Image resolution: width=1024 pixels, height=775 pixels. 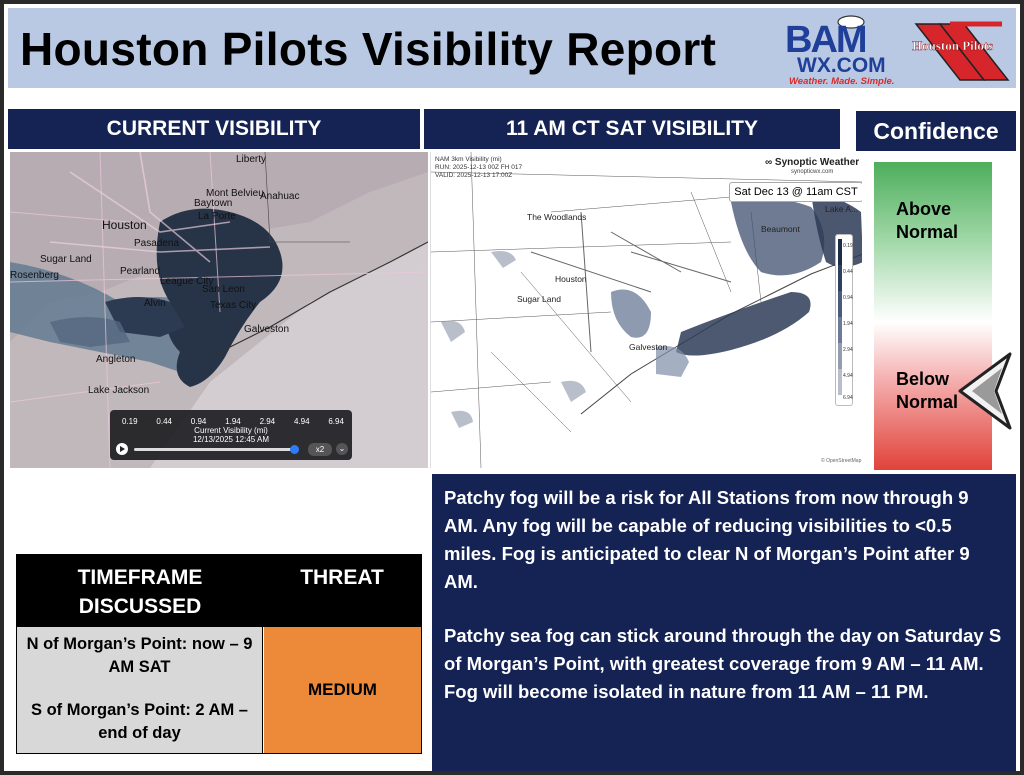 What do you see at coordinates (130, 421) in the screenshot?
I see `legend-tick: 0.19` at bounding box center [130, 421].